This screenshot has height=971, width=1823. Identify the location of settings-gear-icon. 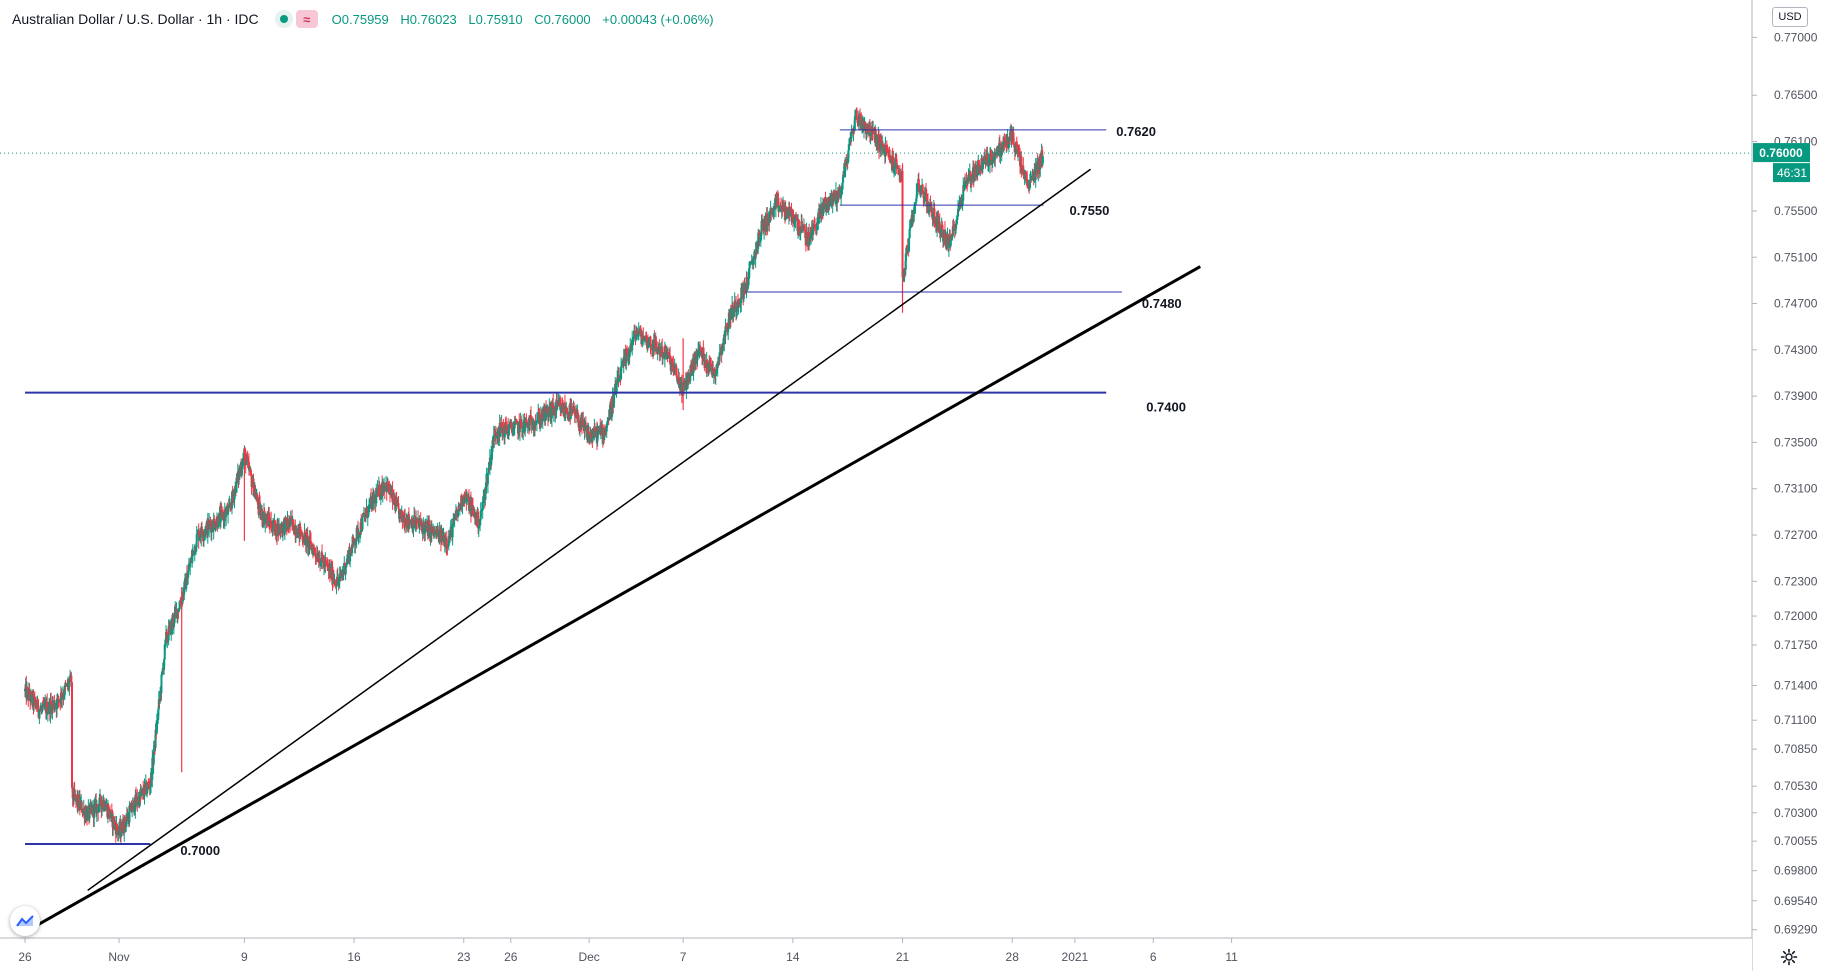
(1789, 957).